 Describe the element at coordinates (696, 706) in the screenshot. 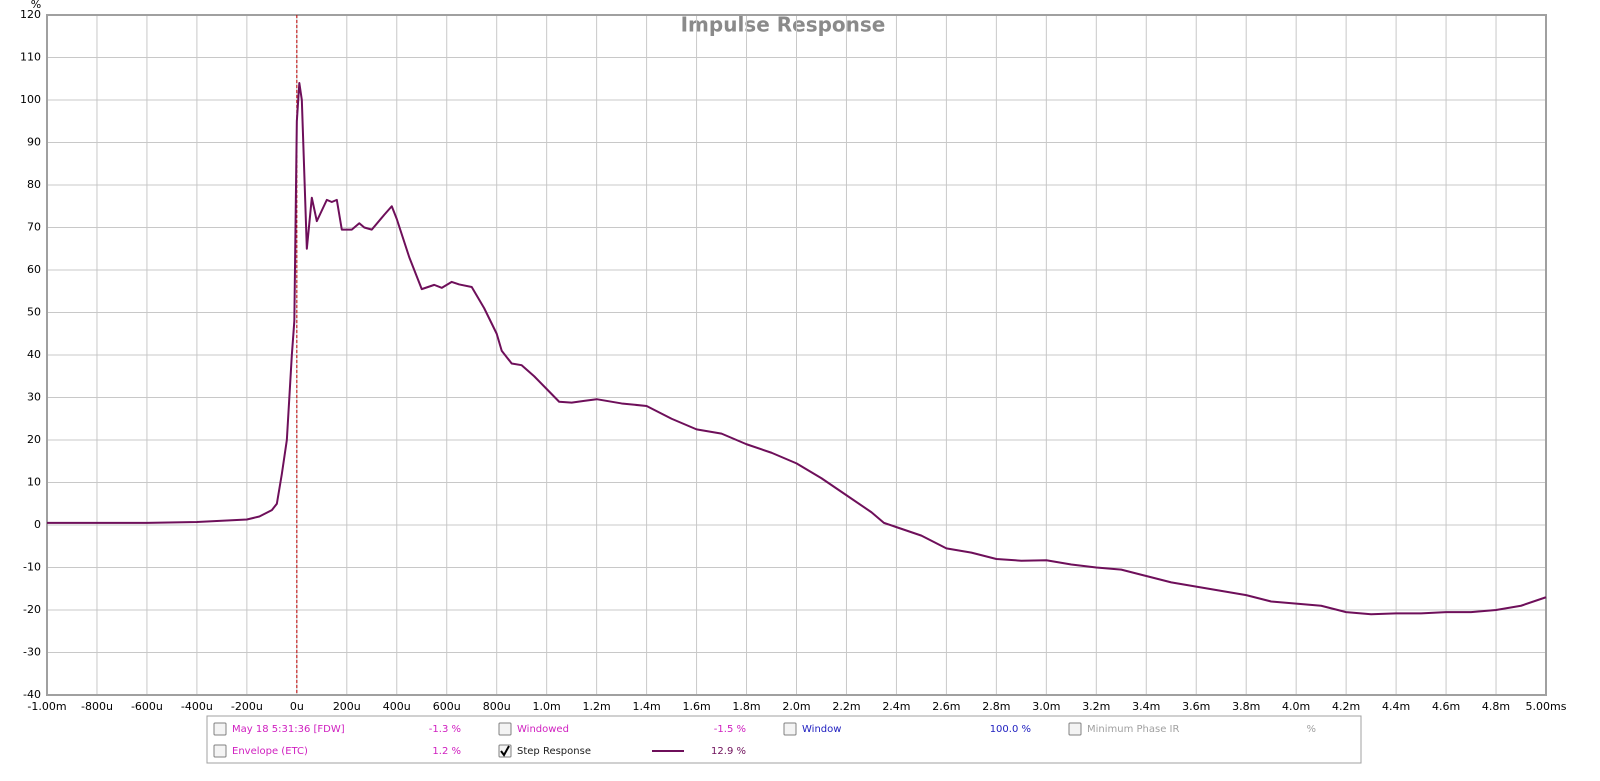

I see `x-tick-label: 1.6m` at that location.